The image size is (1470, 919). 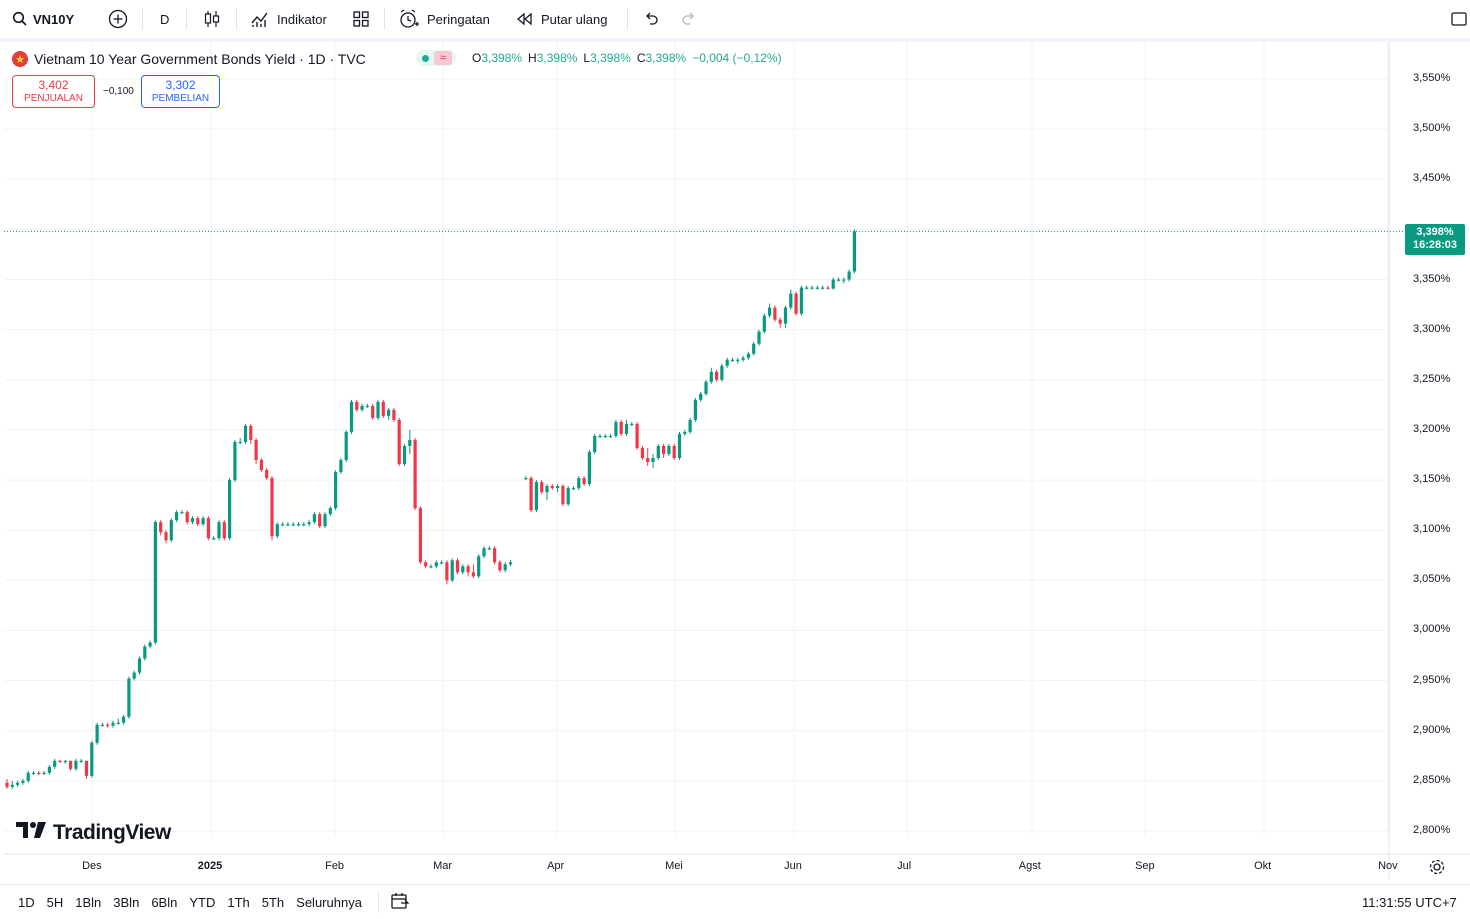 I want to click on go-to-date-button, so click(x=400, y=902).